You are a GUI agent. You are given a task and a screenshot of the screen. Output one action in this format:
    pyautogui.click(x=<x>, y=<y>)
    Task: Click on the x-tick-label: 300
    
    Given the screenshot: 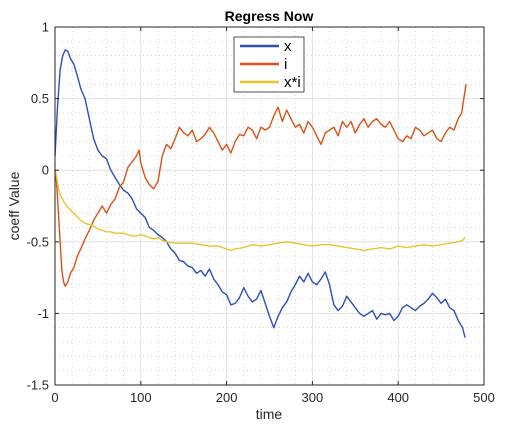 What is the action you would take?
    pyautogui.click(x=313, y=397)
    